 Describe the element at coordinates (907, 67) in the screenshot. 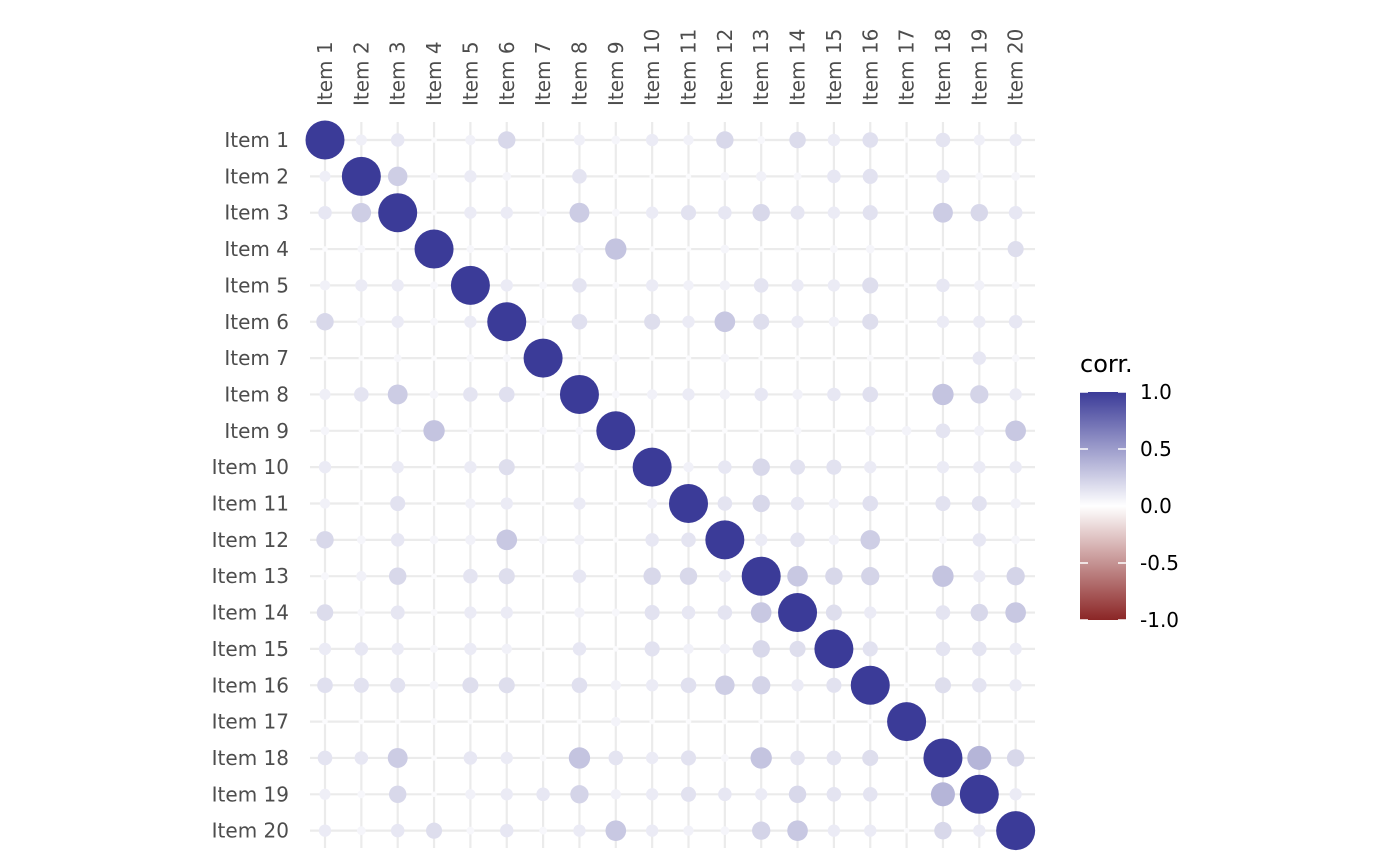

I see `x-tick-label: Item 17` at that location.